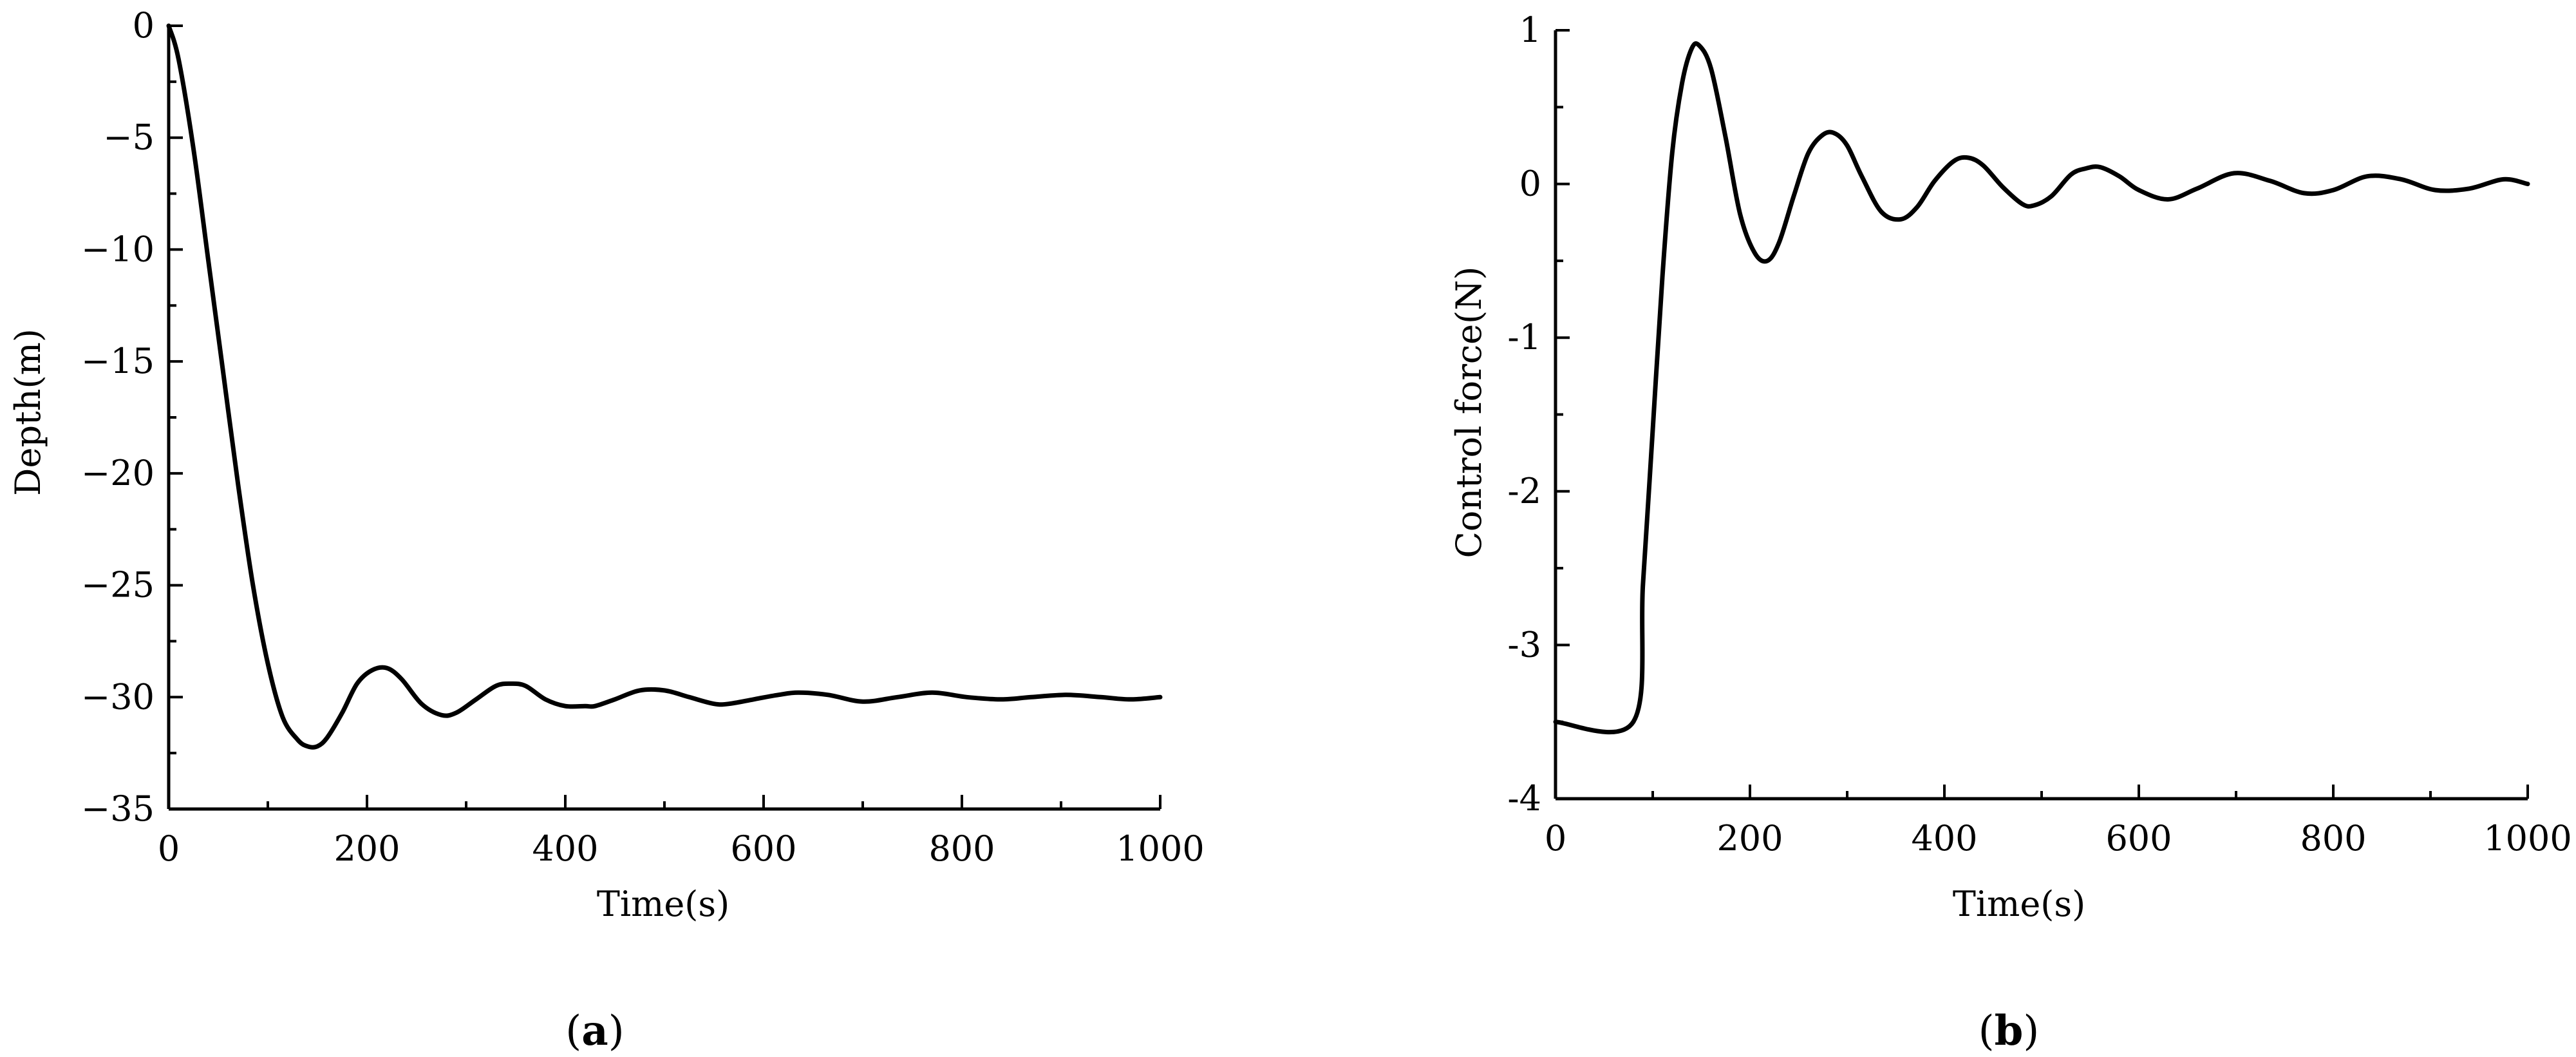 This screenshot has width=2576, height=1057. Describe the element at coordinates (1524, 491) in the screenshot. I see `y-tick-label: -2` at that location.